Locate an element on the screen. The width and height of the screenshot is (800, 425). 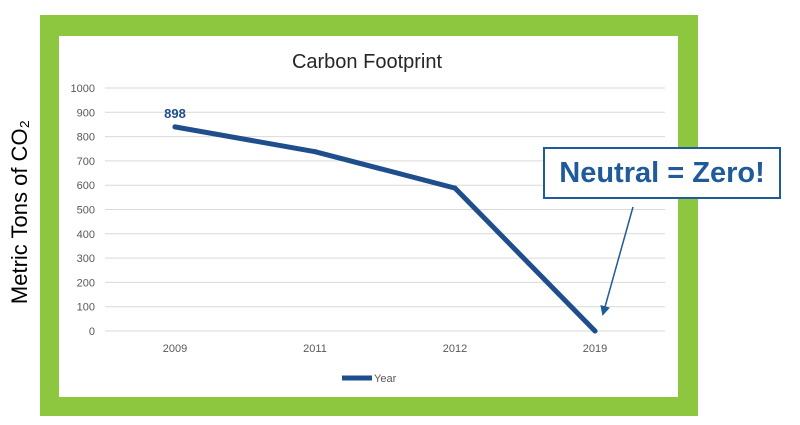
neutral-zero-callout: Neutral = Zero! is located at coordinates (662, 173).